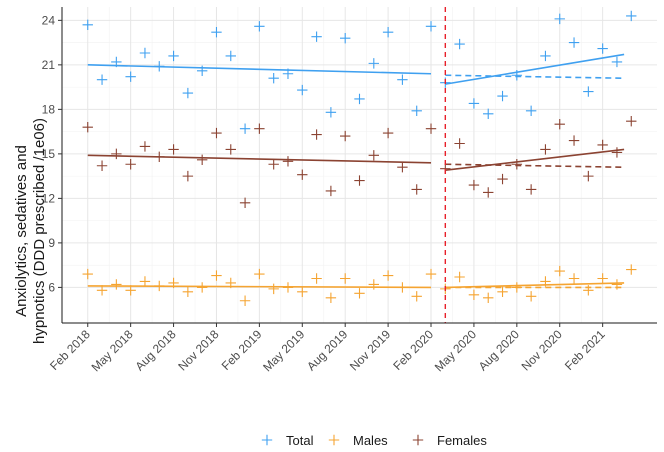 Image resolution: width=664 pixels, height=452 pixels. I want to click on x-tick-label: Feb 2018, so click(70, 350).